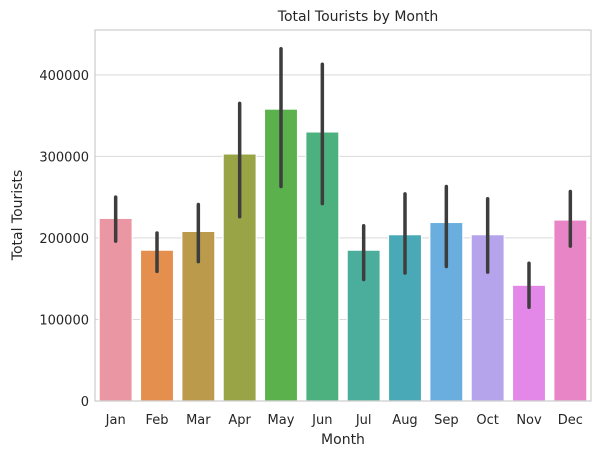 The height and width of the screenshot is (457, 600). I want to click on x-tick-label: May, so click(281, 420).